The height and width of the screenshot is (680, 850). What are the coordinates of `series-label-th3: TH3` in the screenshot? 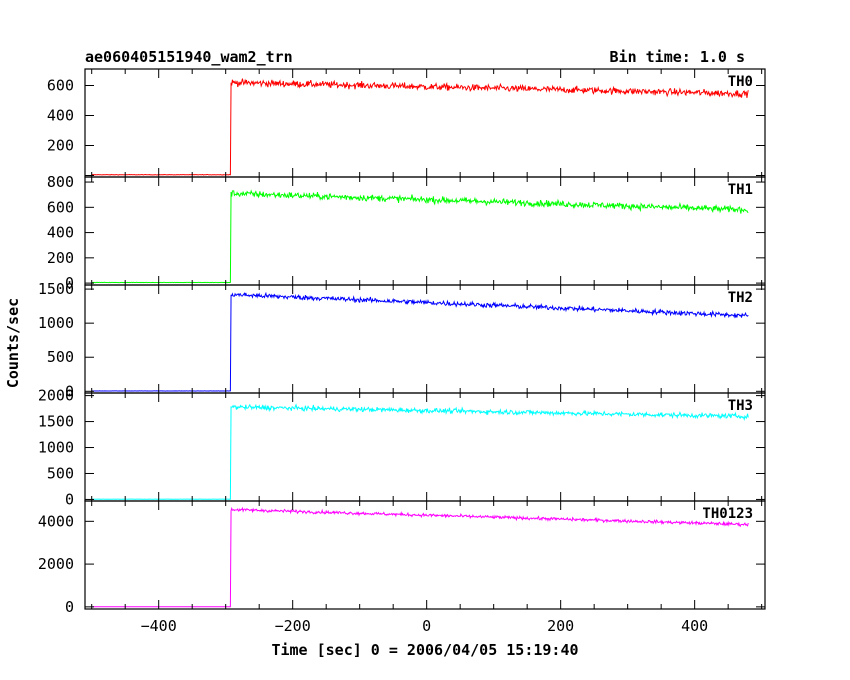 It's located at (740, 406).